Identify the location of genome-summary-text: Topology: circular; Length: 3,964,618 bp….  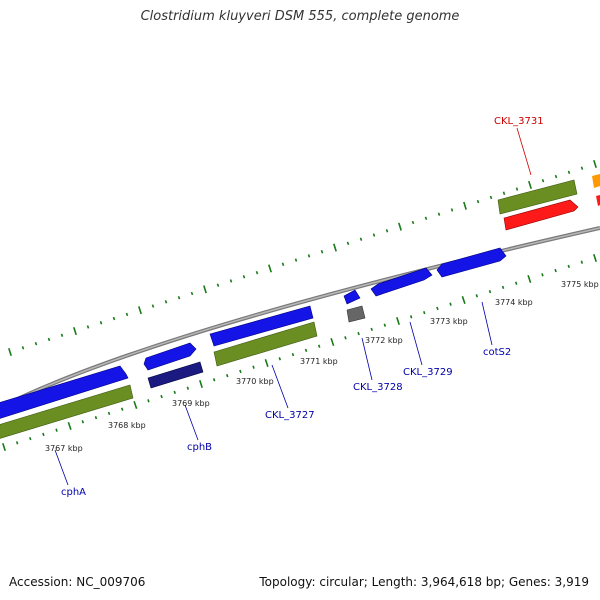
(424, 582).